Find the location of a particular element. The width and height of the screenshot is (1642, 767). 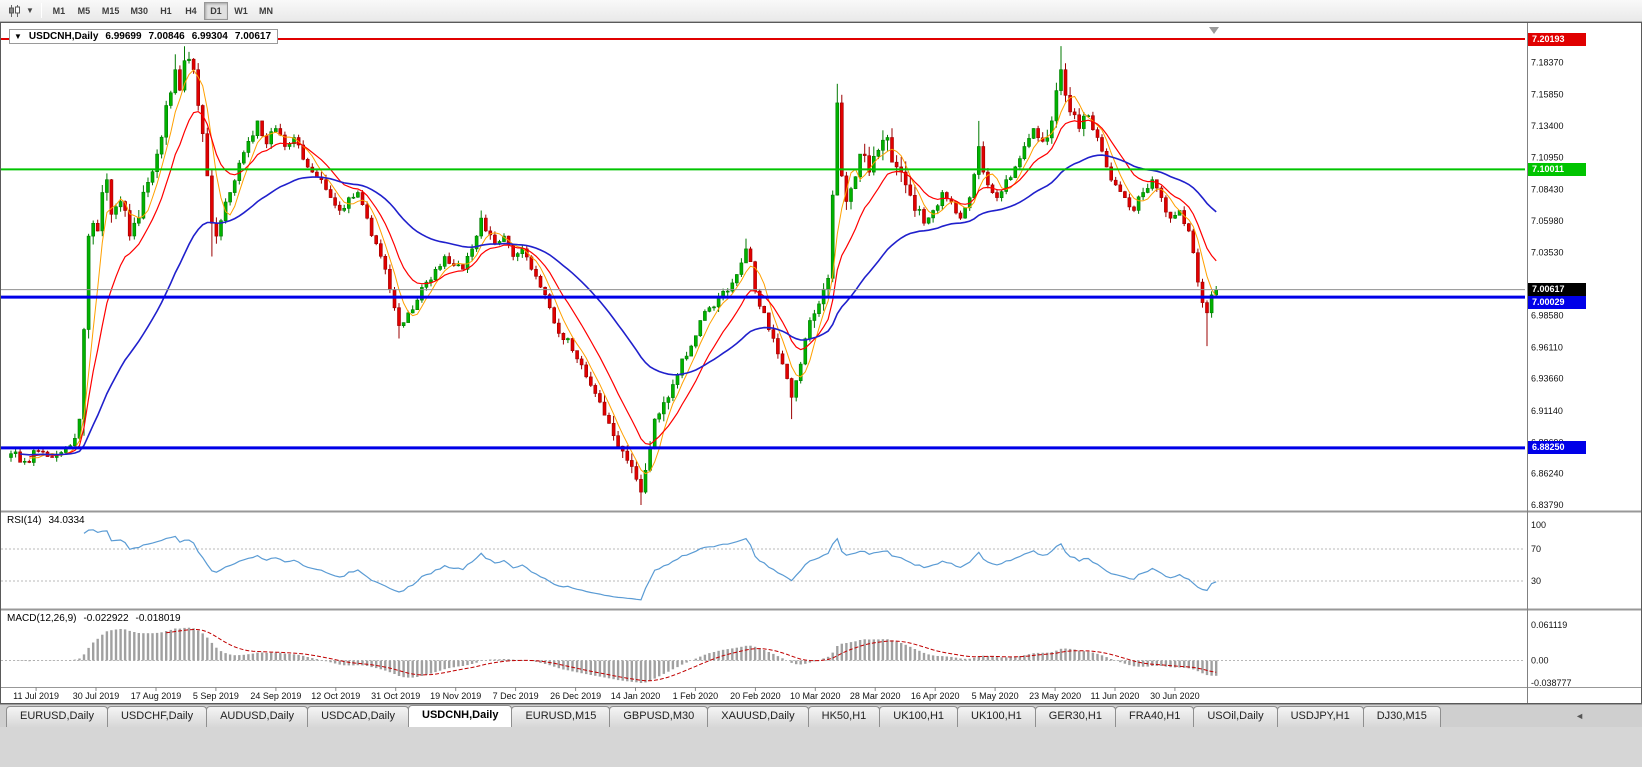

chart-tab-usdcad-daily: USDCAD,Daily is located at coordinates (358, 716).